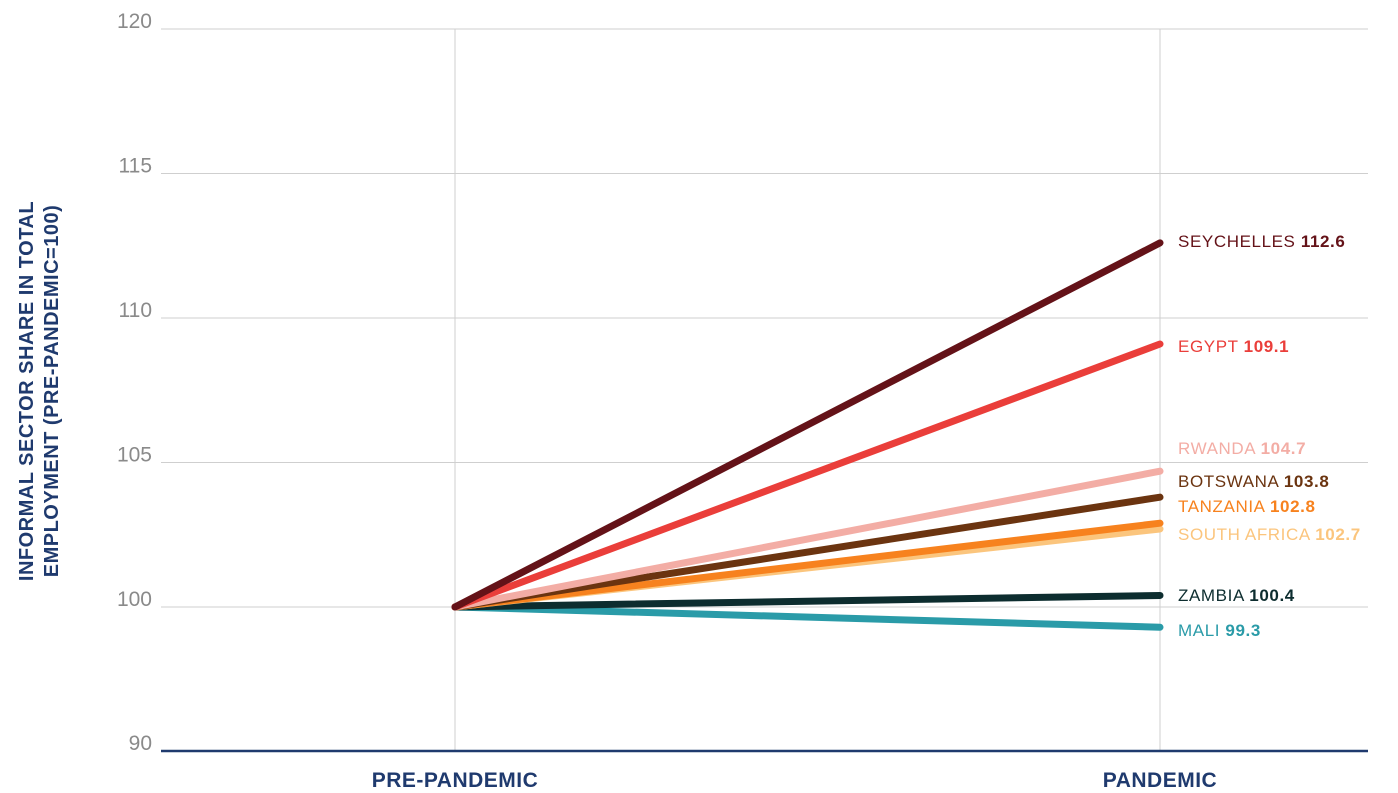  What do you see at coordinates (134, 455) in the screenshot?
I see `y-tick-label-105: 105` at bounding box center [134, 455].